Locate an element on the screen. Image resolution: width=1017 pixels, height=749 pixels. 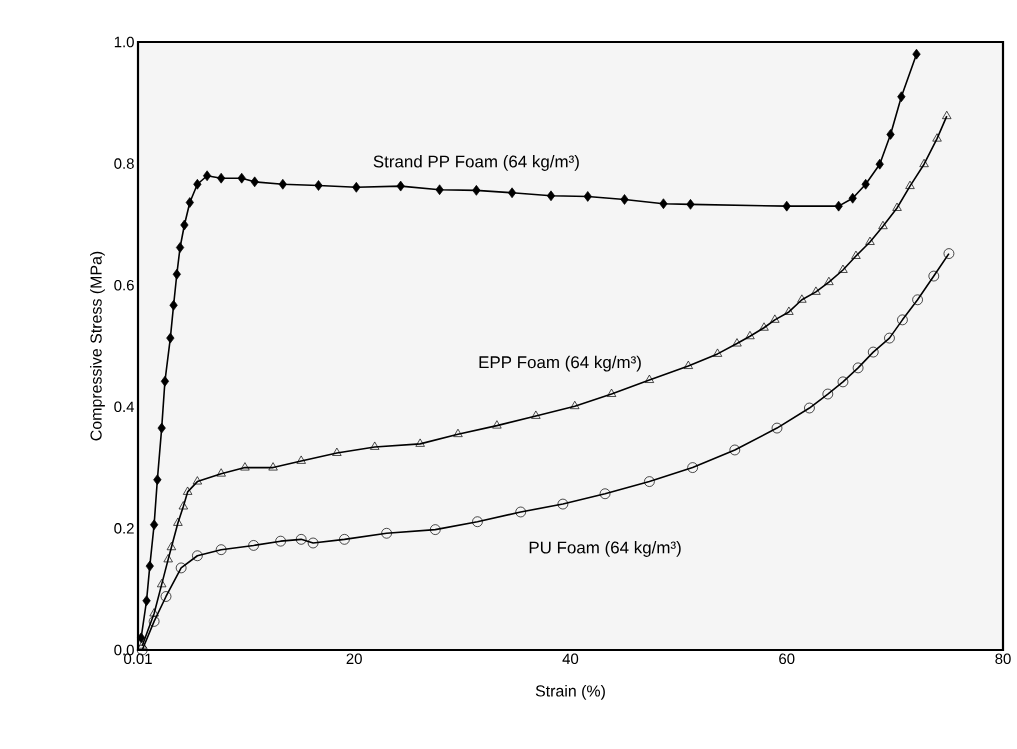
x-tick-label: 80 is located at coordinates (1003, 659).